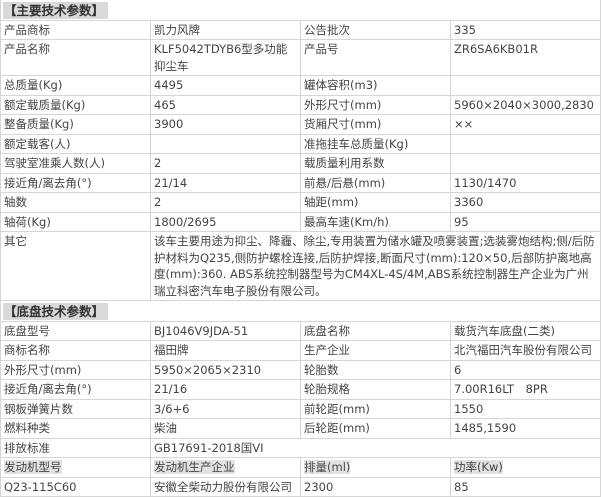  I want to click on param-label: 总质量(Kg), so click(75, 85).